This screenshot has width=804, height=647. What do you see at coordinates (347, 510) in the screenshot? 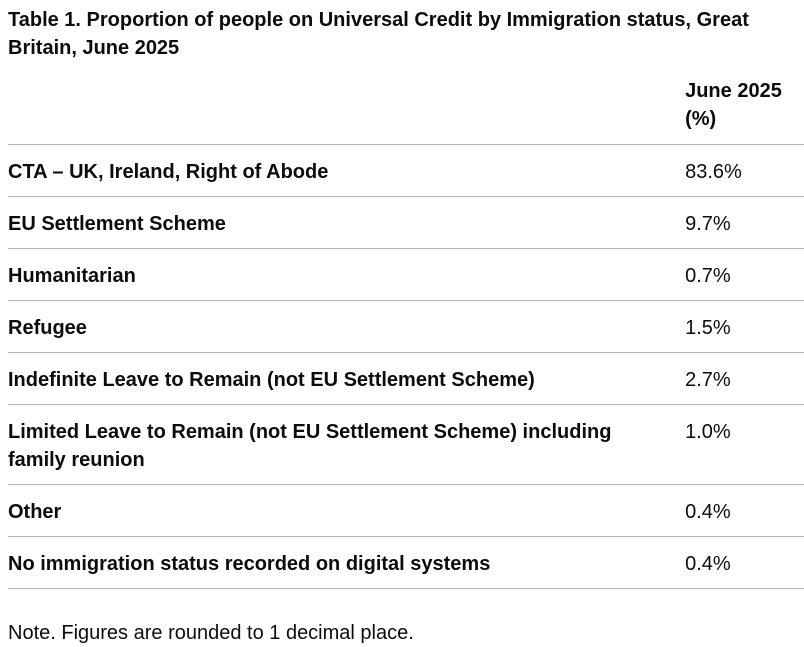
I see `row-label: Other` at bounding box center [347, 510].